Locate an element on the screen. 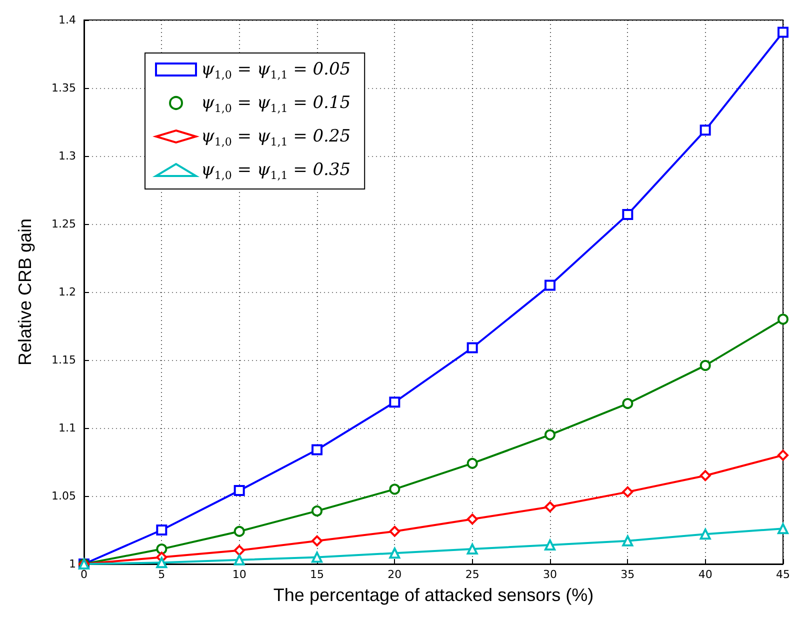  x-tick-label: 25 is located at coordinates (472, 574).